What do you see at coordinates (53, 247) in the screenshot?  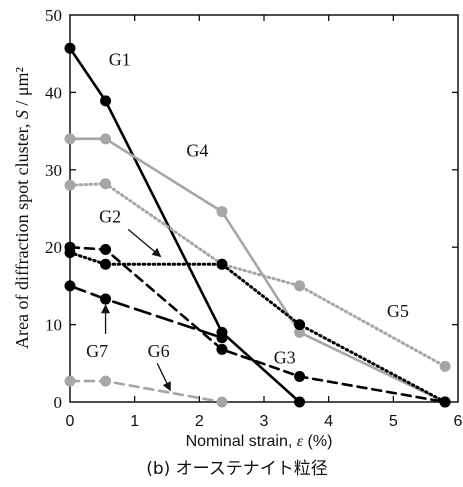 I see `y-tick-label: 20` at bounding box center [53, 247].